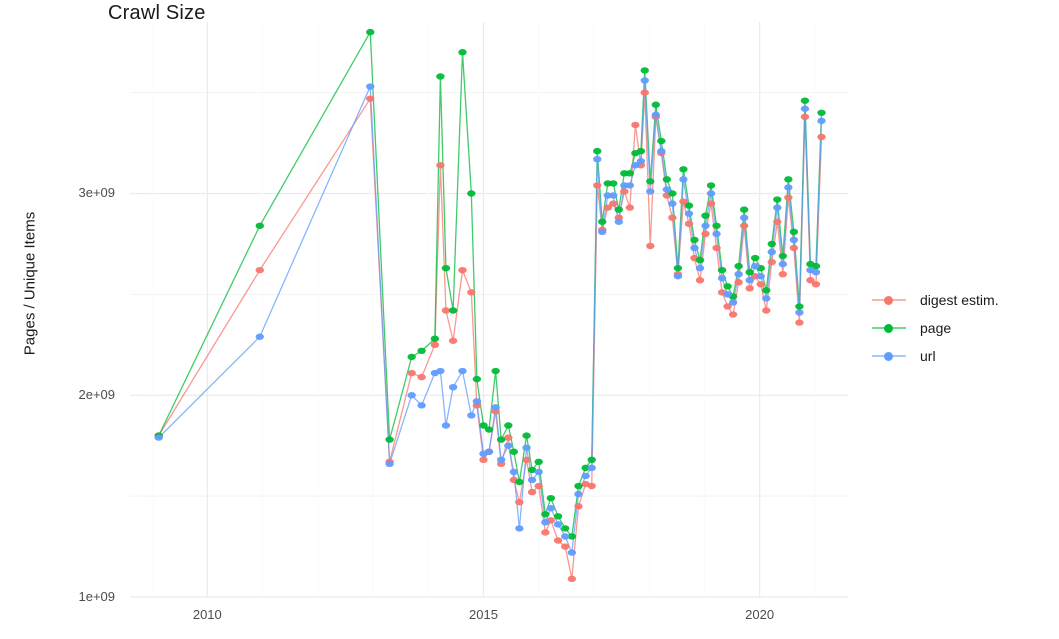 This screenshot has height=639, width=1059. I want to click on x-axis-tick-label: 2010, so click(207, 614).